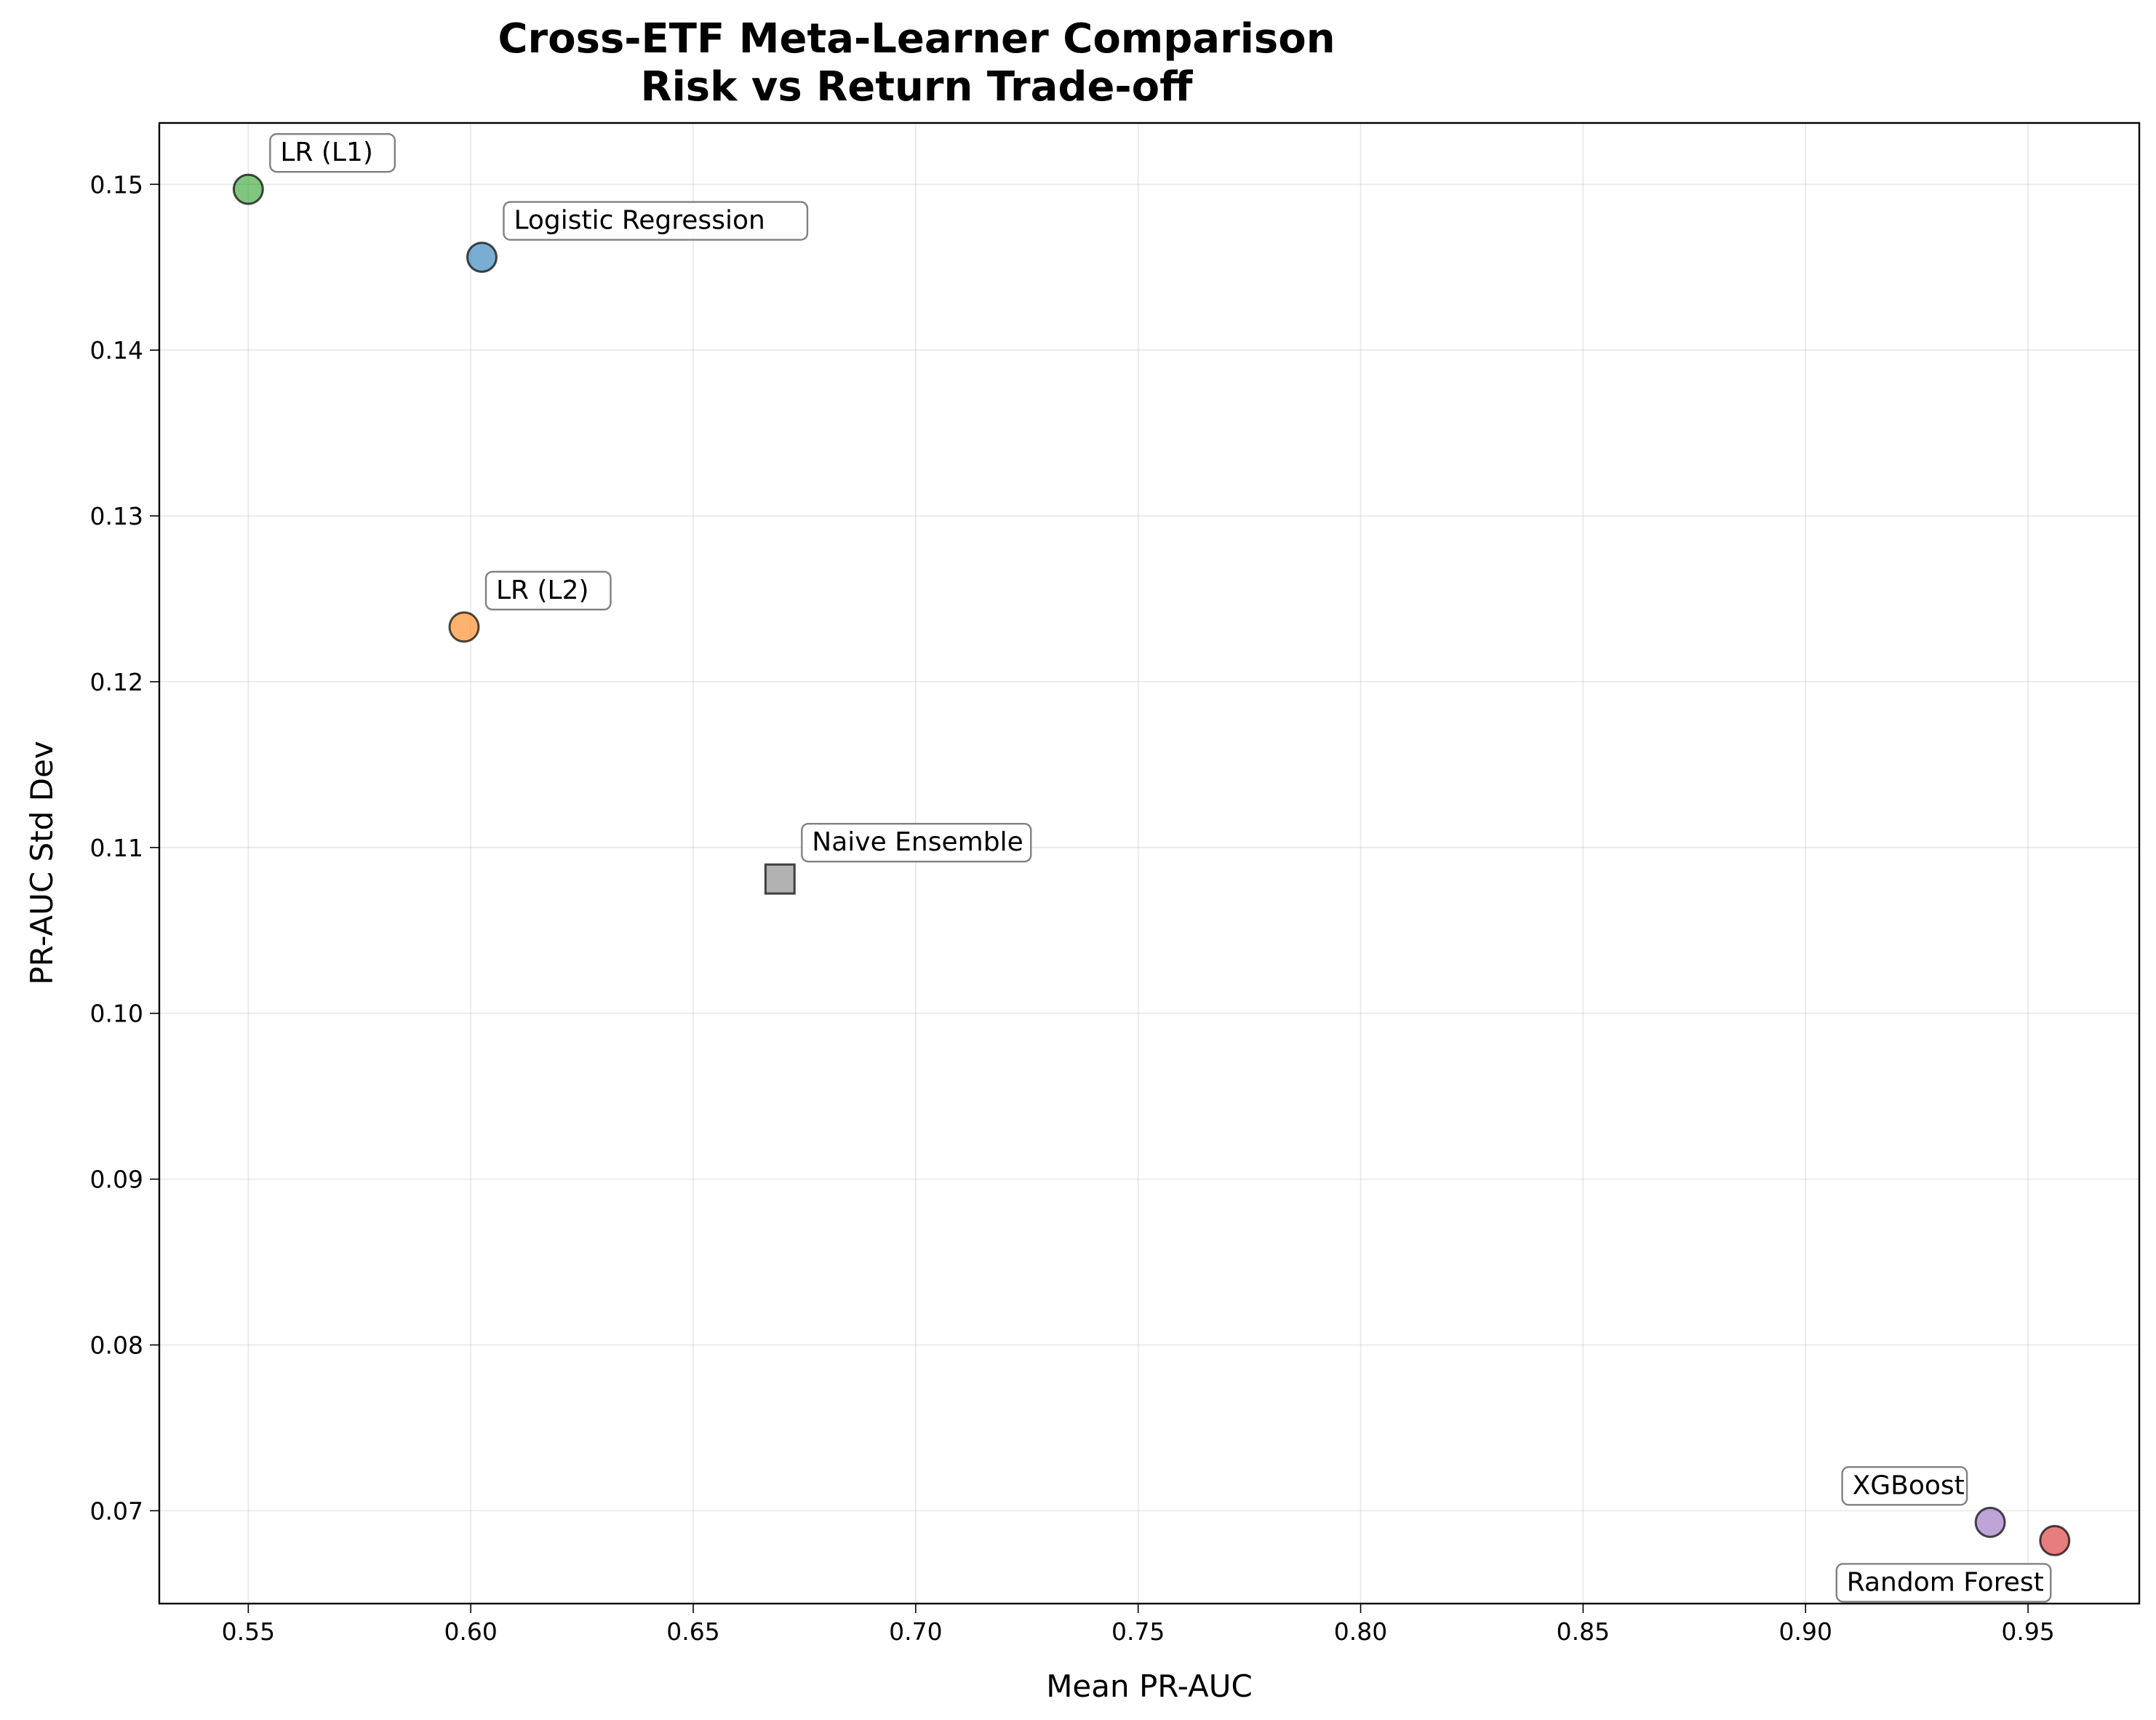  What do you see at coordinates (248, 189) in the screenshot?
I see `point-lr-l1` at bounding box center [248, 189].